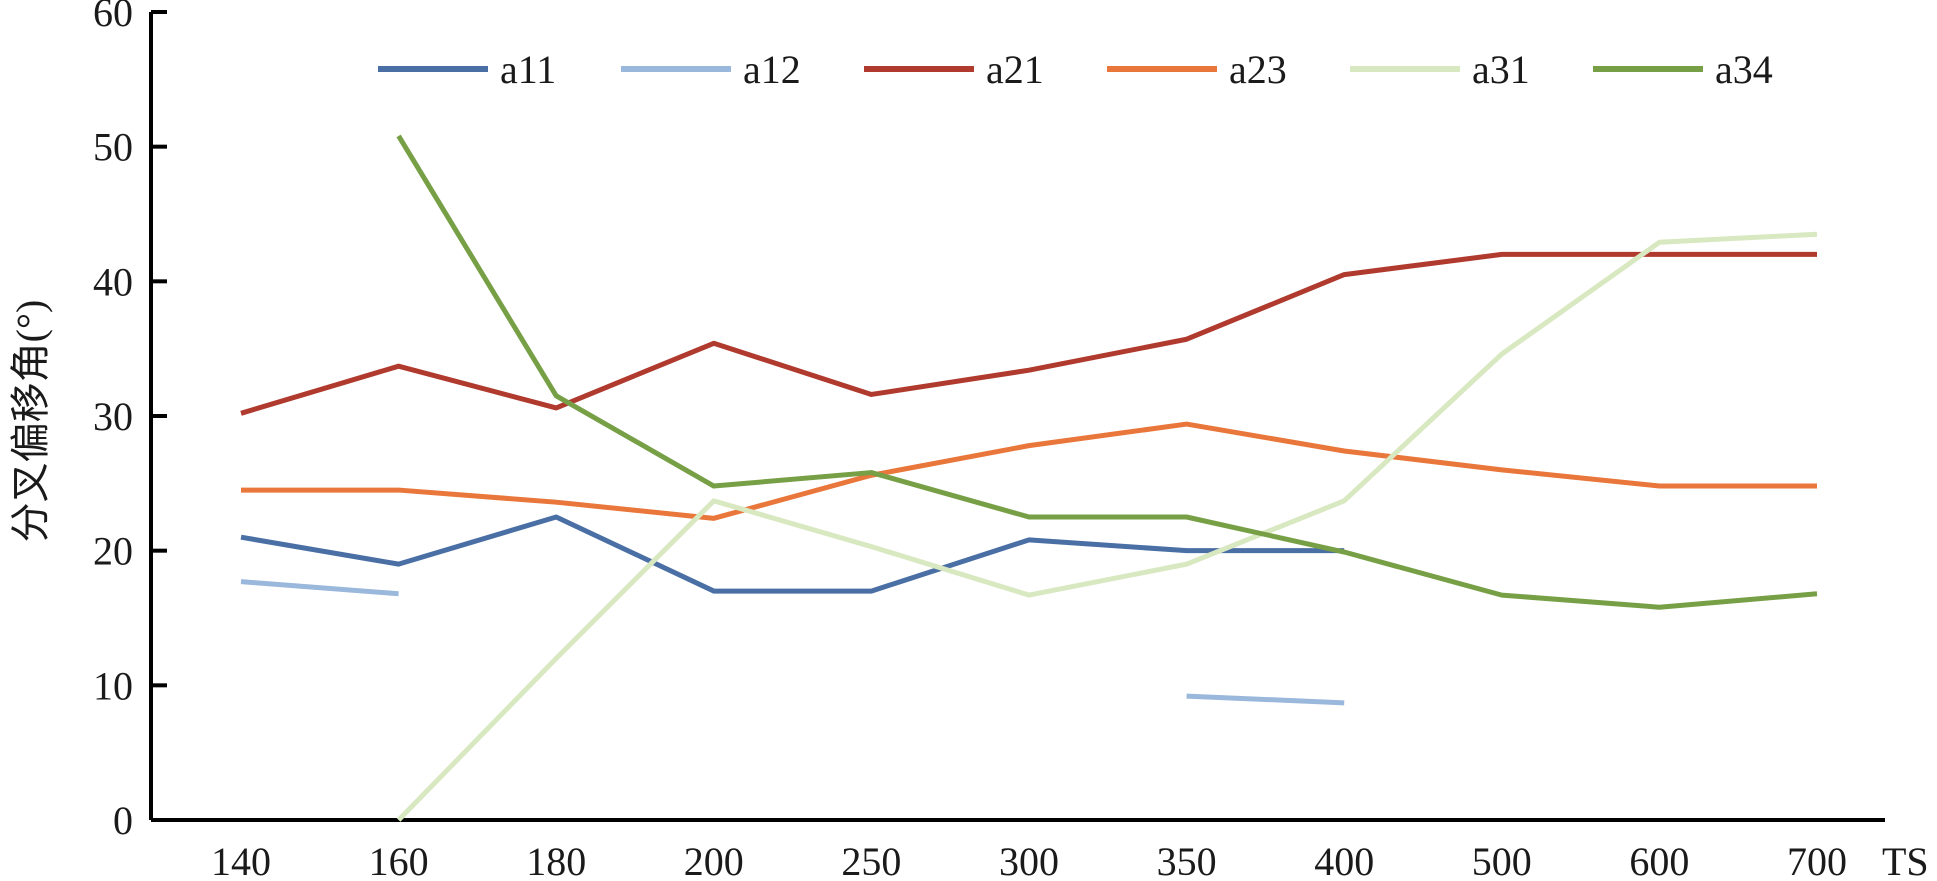 The width and height of the screenshot is (1937, 881). Describe the element at coordinates (1905, 860) in the screenshot. I see `x-axis-title: TS` at that location.